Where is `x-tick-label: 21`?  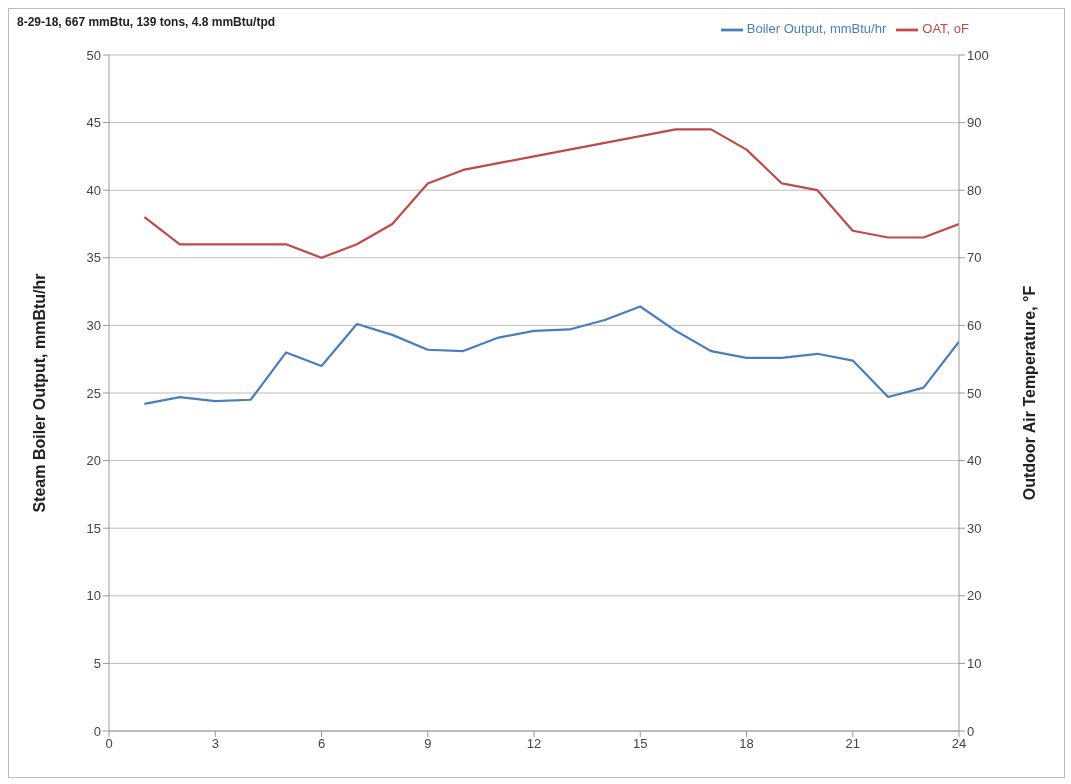
x-tick-label: 21 is located at coordinates (852, 744).